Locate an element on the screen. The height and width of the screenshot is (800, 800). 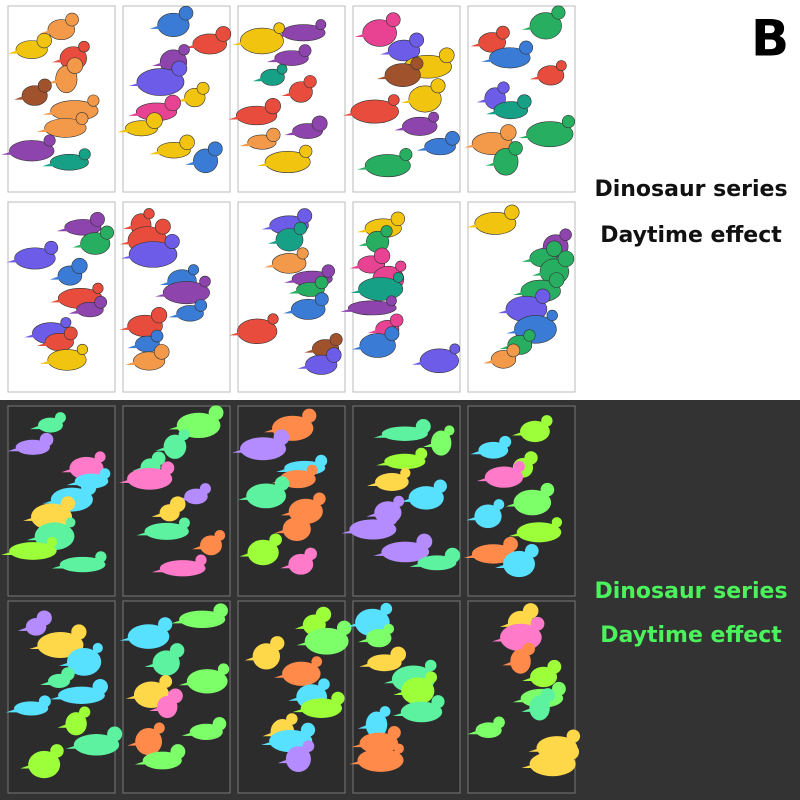
variant-badge: B is located at coordinates (770, 39).